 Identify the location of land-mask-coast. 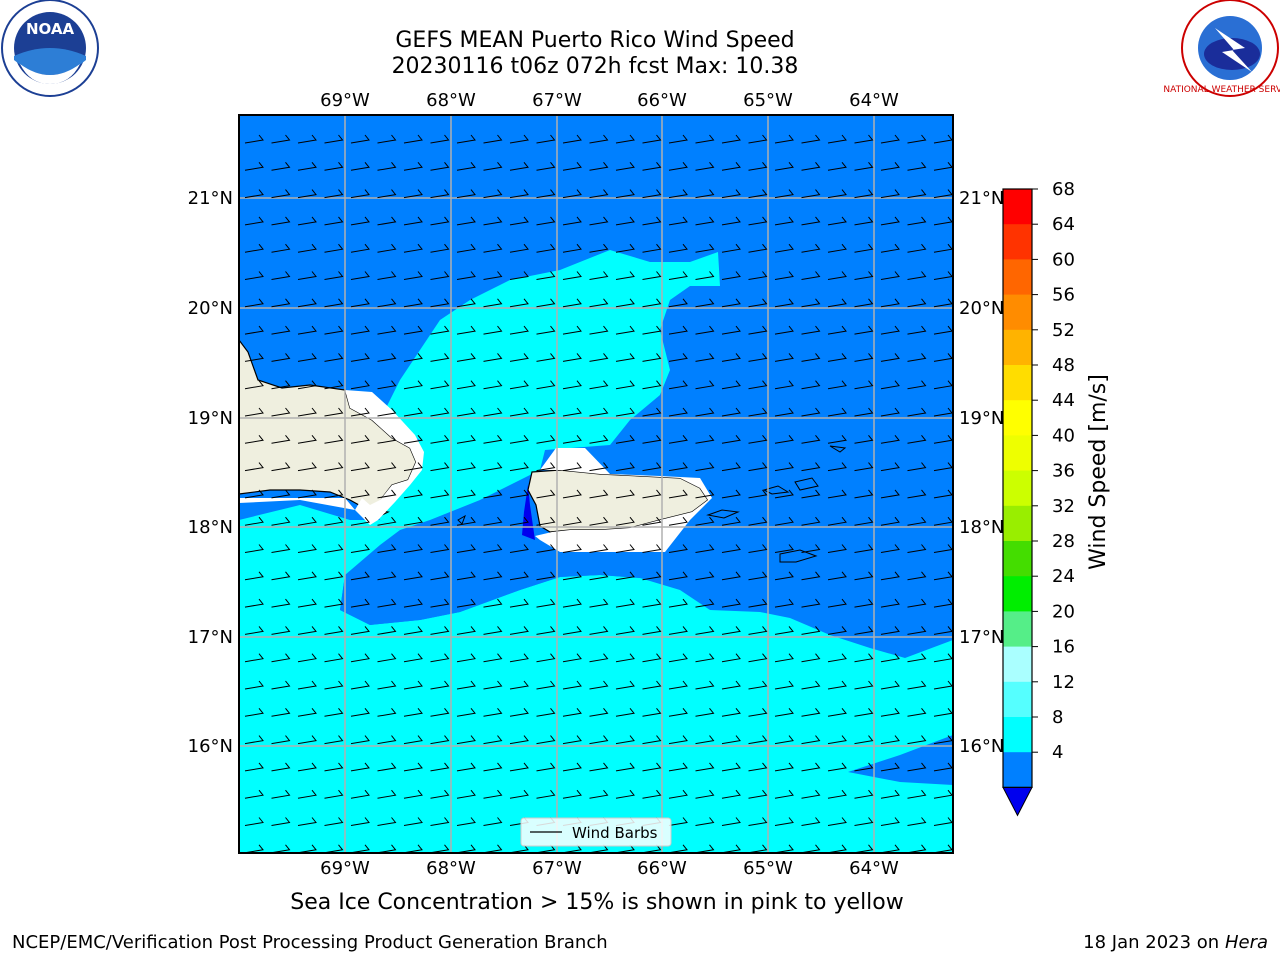
(297, 504).